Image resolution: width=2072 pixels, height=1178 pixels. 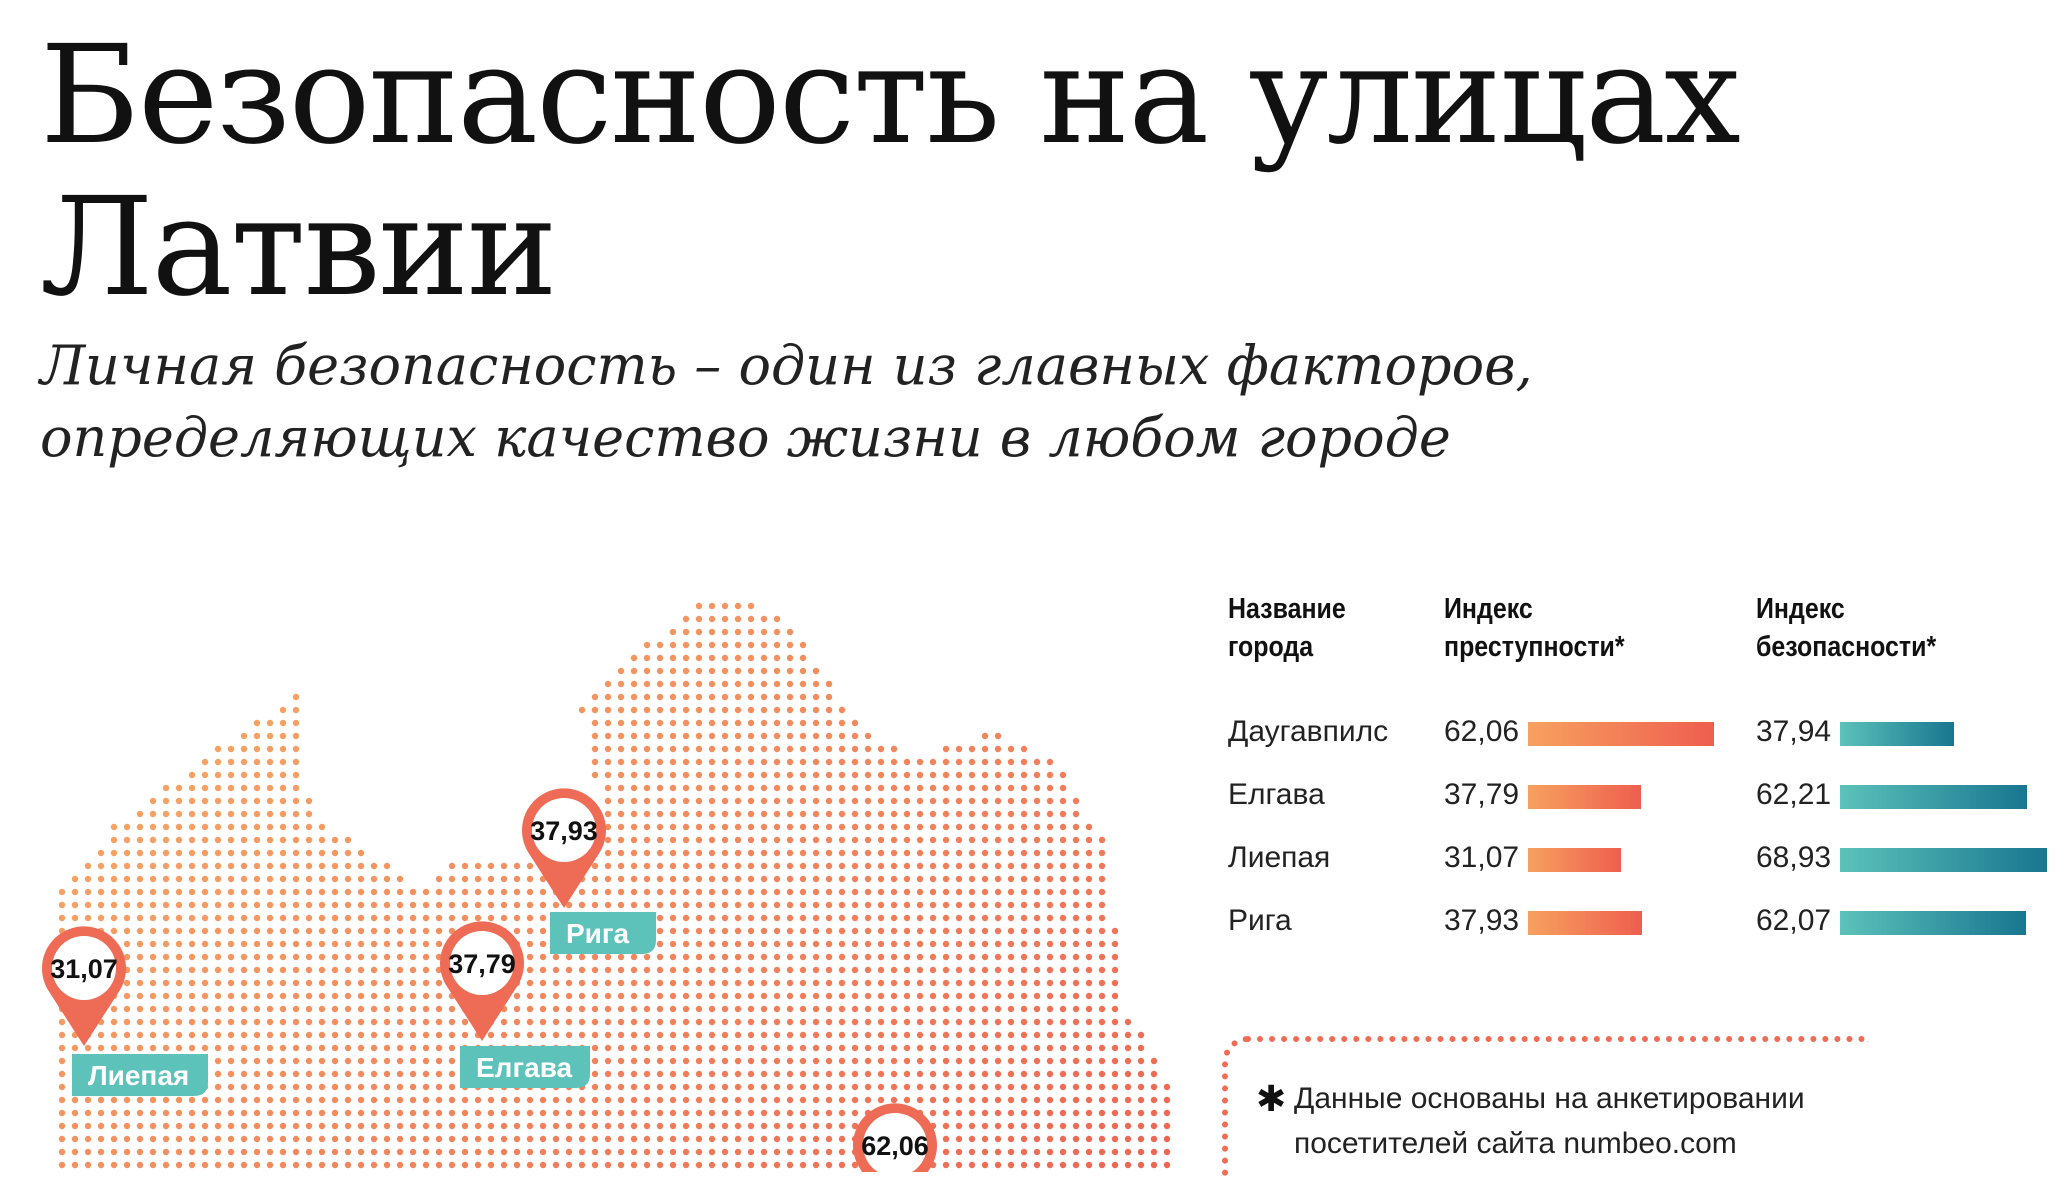 What do you see at coordinates (524, 1067) in the screenshot?
I see `city-label: Елгава` at bounding box center [524, 1067].